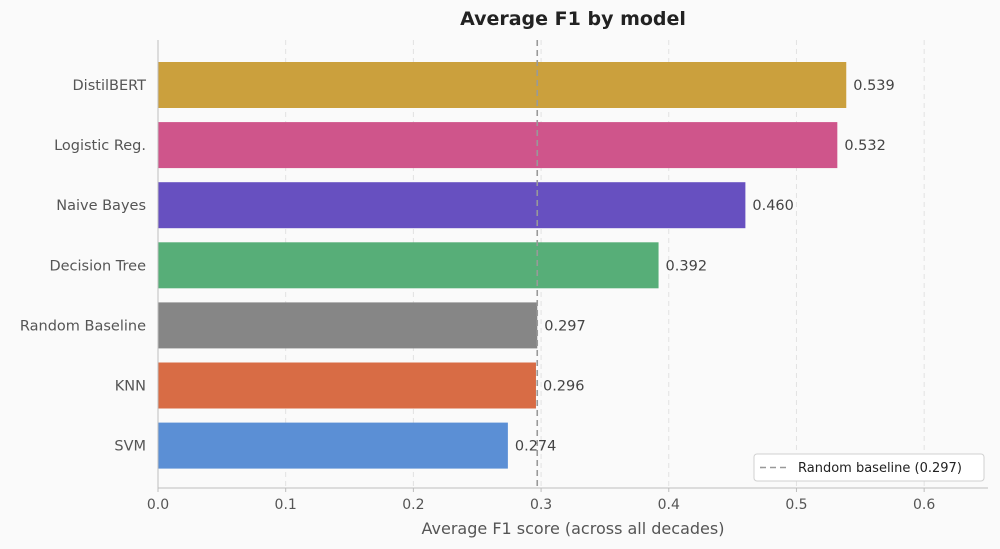 This screenshot has height=549, width=1000. What do you see at coordinates (413, 505) in the screenshot?
I see `x-tick-label: 0.2` at bounding box center [413, 505].